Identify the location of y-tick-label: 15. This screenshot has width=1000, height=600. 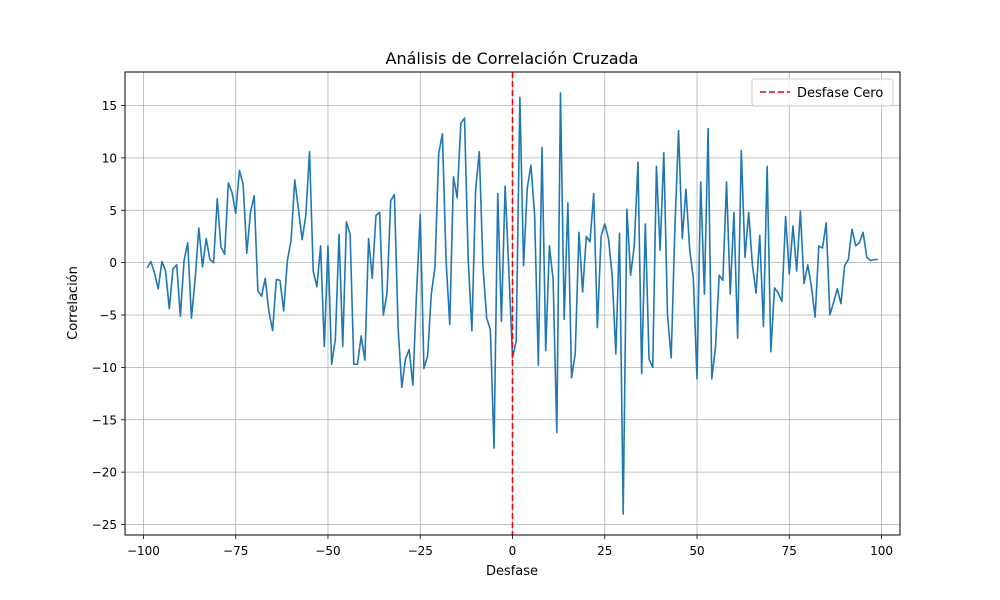
(109, 106).